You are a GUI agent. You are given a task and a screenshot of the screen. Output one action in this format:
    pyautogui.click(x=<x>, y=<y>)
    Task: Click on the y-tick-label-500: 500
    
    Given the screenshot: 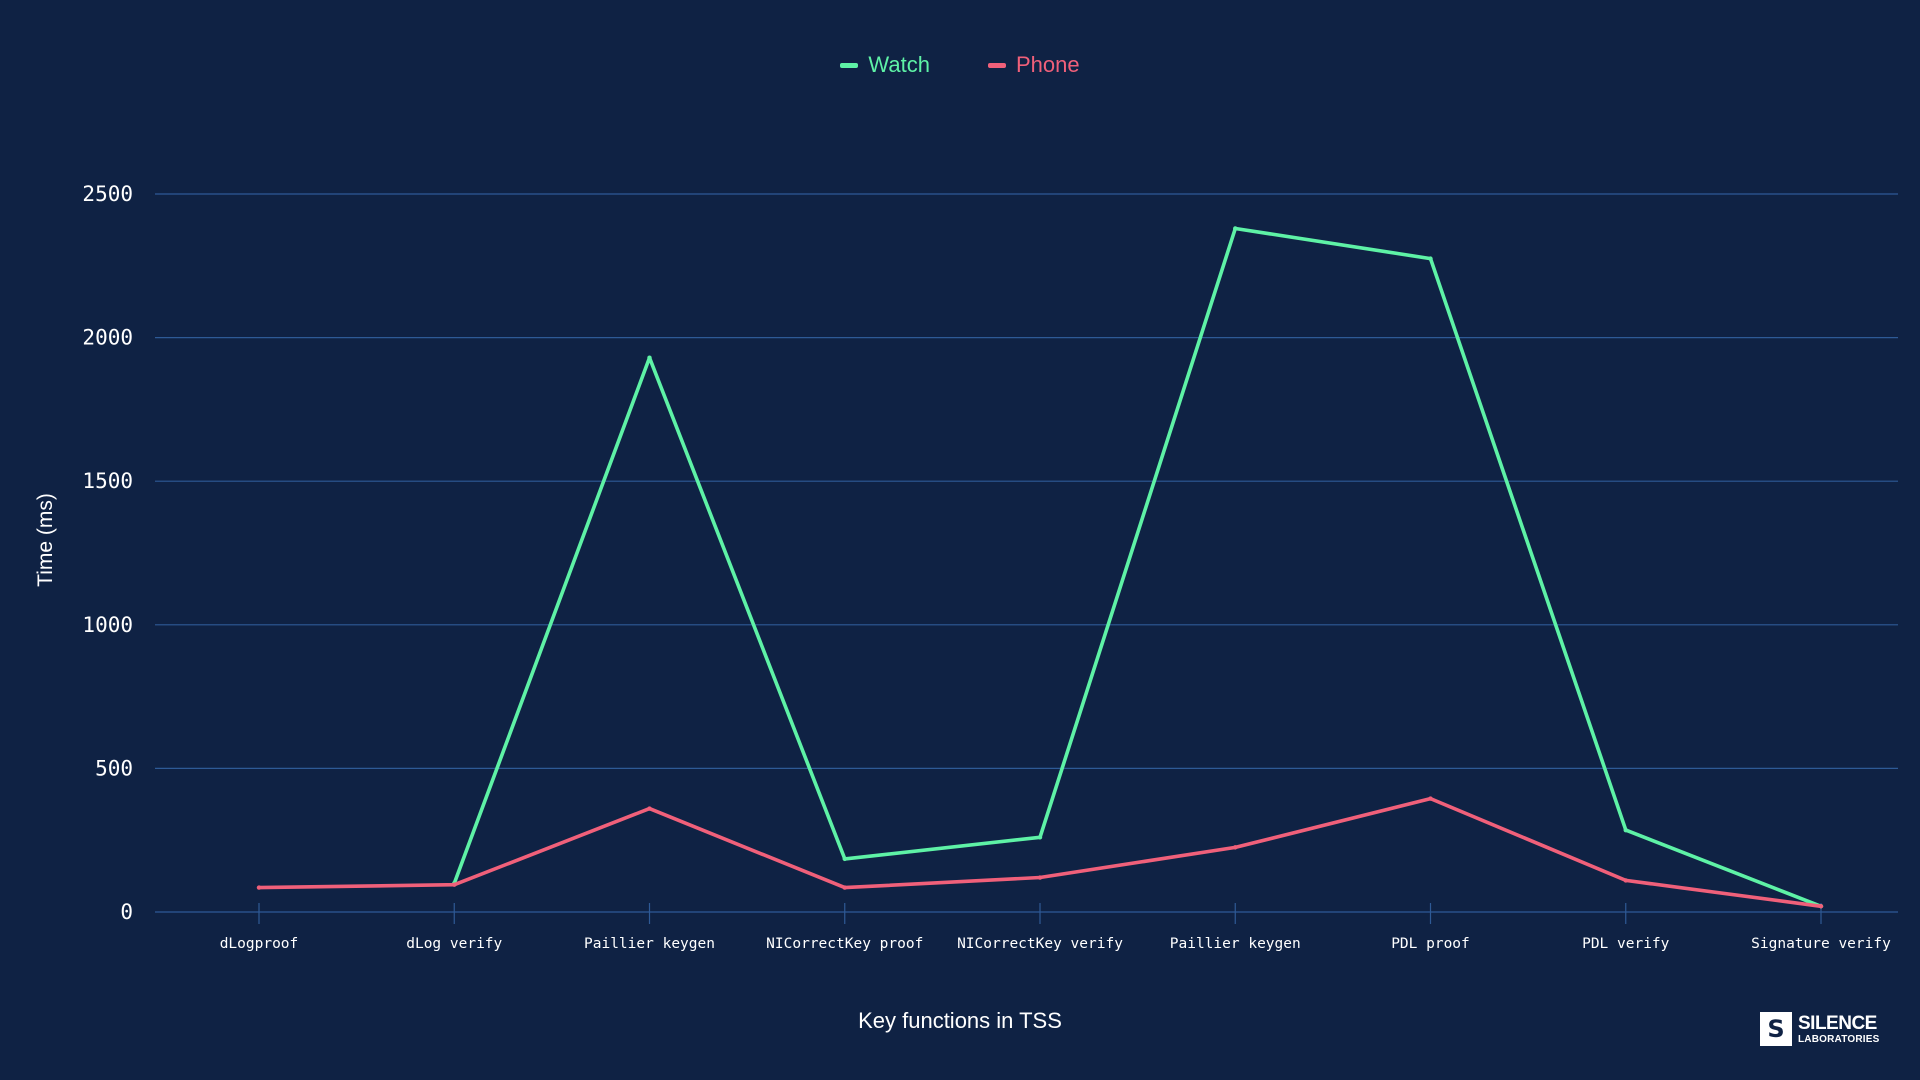 What is the action you would take?
    pyautogui.click(x=114, y=768)
    